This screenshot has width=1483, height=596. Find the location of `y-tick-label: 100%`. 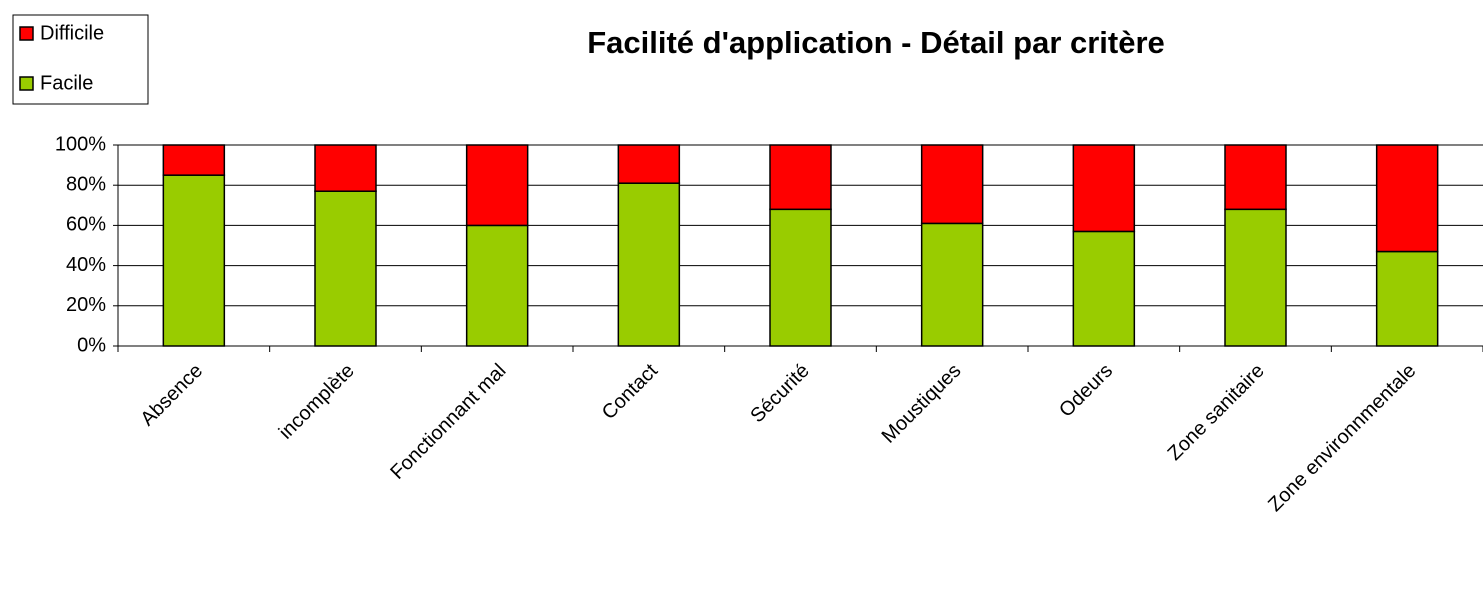

y-tick-label: 100% is located at coordinates (80, 144).